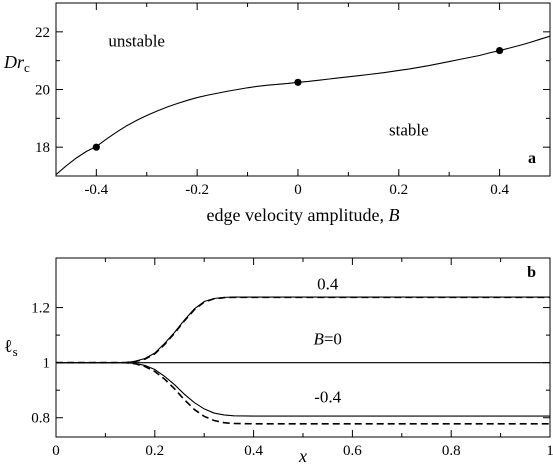 This screenshot has height=466, width=553. What do you see at coordinates (136, 40) in the screenshot?
I see `region-label: unstable` at bounding box center [136, 40].